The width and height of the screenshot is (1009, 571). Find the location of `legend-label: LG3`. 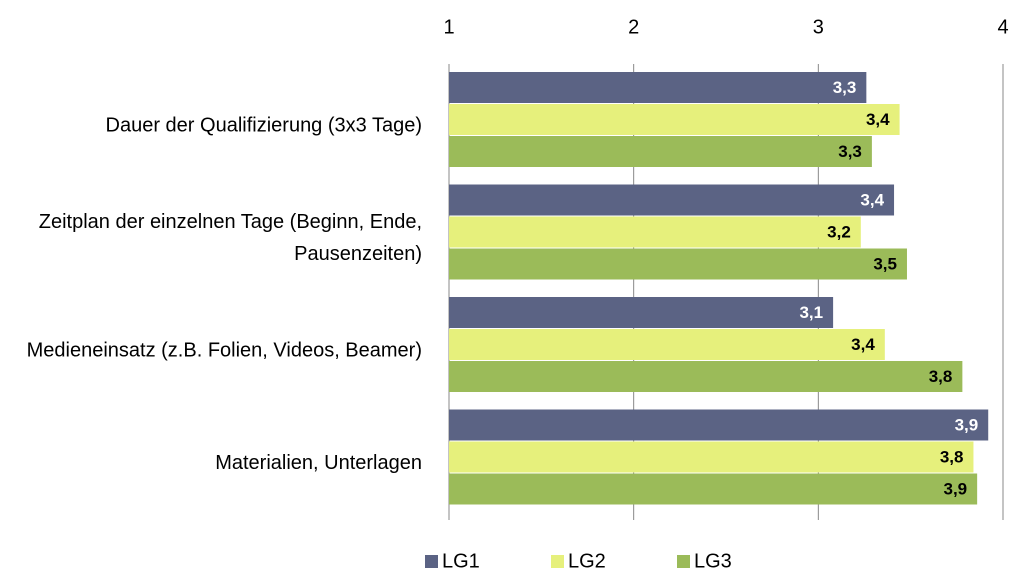

legend-label: LG3 is located at coordinates (713, 560).